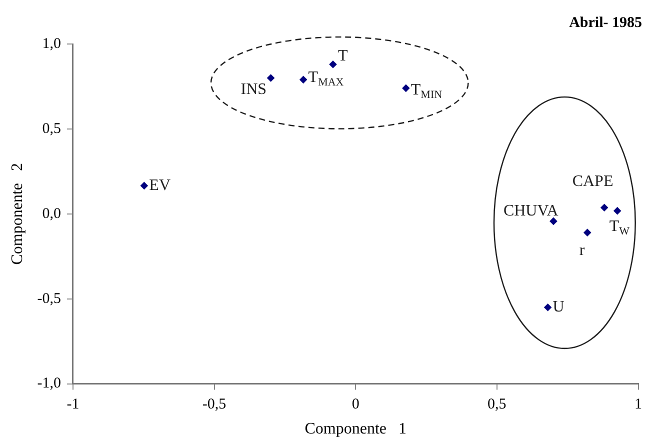 This screenshot has height=439, width=648. I want to click on x-axis-title: Componente 1, so click(355, 429).